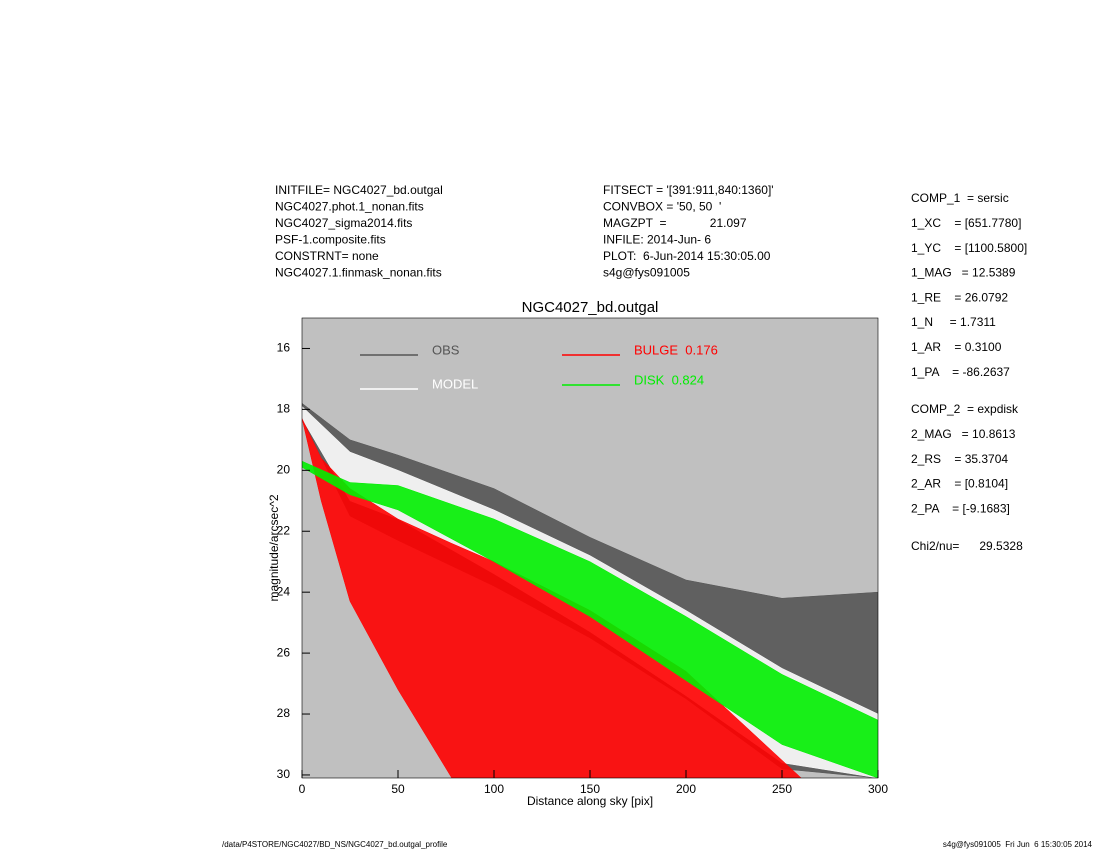 This screenshot has width=1100, height=850. Describe the element at coordinates (878, 789) in the screenshot. I see `x-tick-label: 300` at that location.